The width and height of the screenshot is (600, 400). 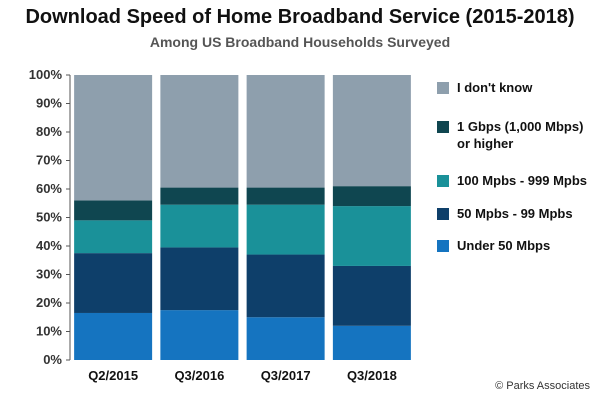 I want to click on y-tick-label: 50%, so click(x=49, y=217).